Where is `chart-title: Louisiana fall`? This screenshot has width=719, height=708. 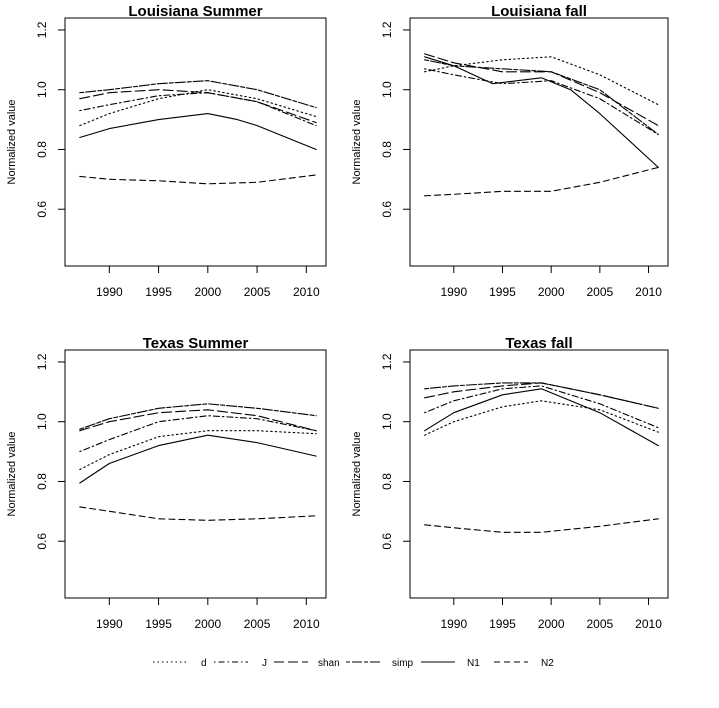
chart-title: Louisiana fall is located at coordinates (539, 11).